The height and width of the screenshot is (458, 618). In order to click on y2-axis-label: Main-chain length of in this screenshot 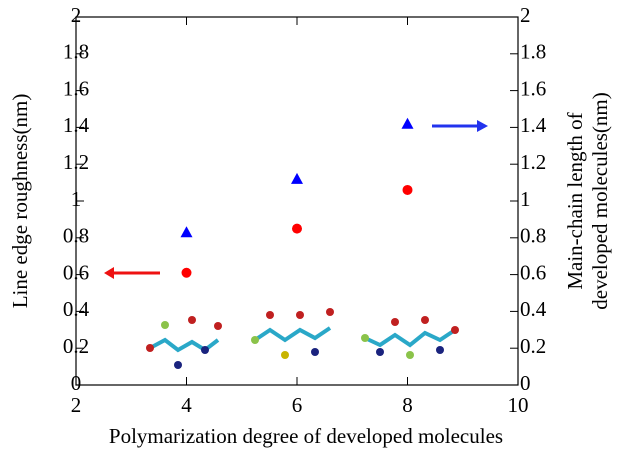, I will do `click(575, 200)`.